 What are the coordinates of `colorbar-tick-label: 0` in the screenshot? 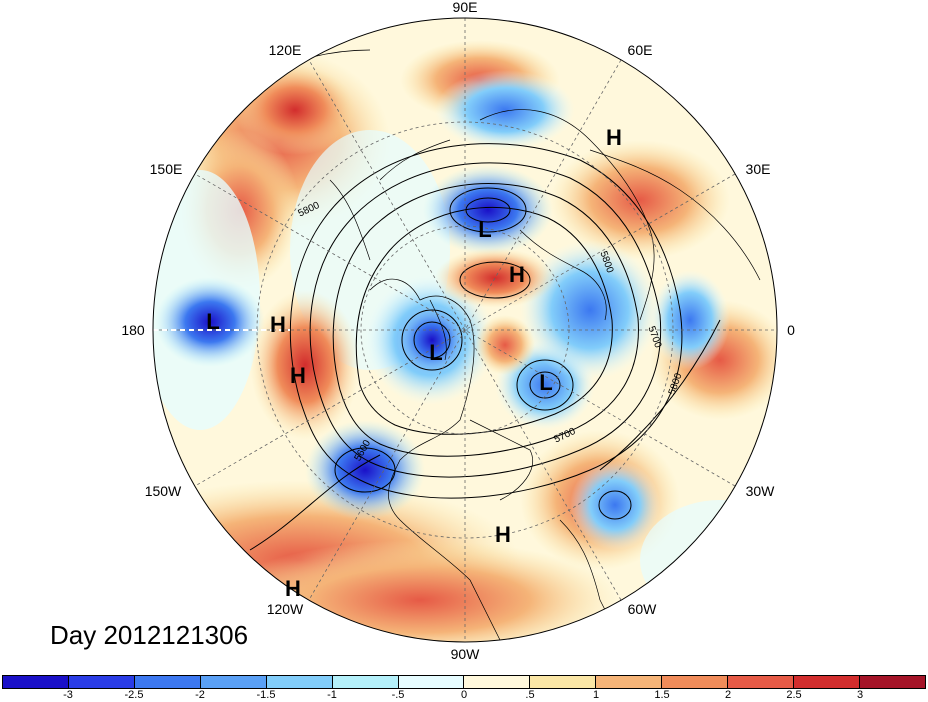 It's located at (464, 695).